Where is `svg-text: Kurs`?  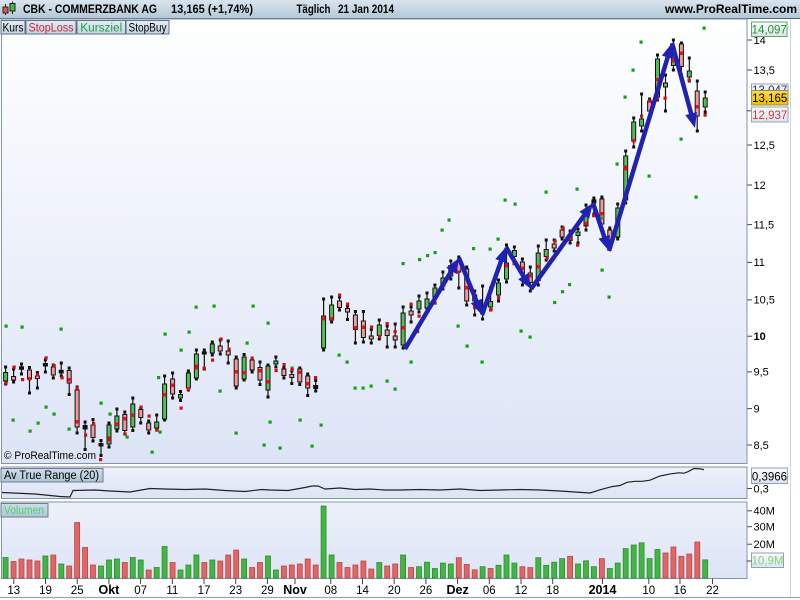
svg-text: Kurs is located at coordinates (13, 28).